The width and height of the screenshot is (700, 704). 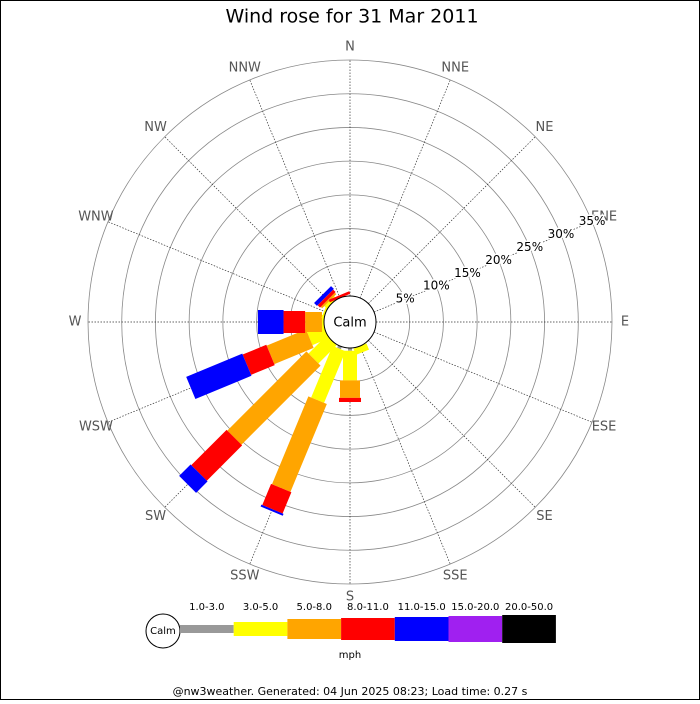 What do you see at coordinates (422, 607) in the screenshot?
I see `legend-label: 11.0-15.0` at bounding box center [422, 607].